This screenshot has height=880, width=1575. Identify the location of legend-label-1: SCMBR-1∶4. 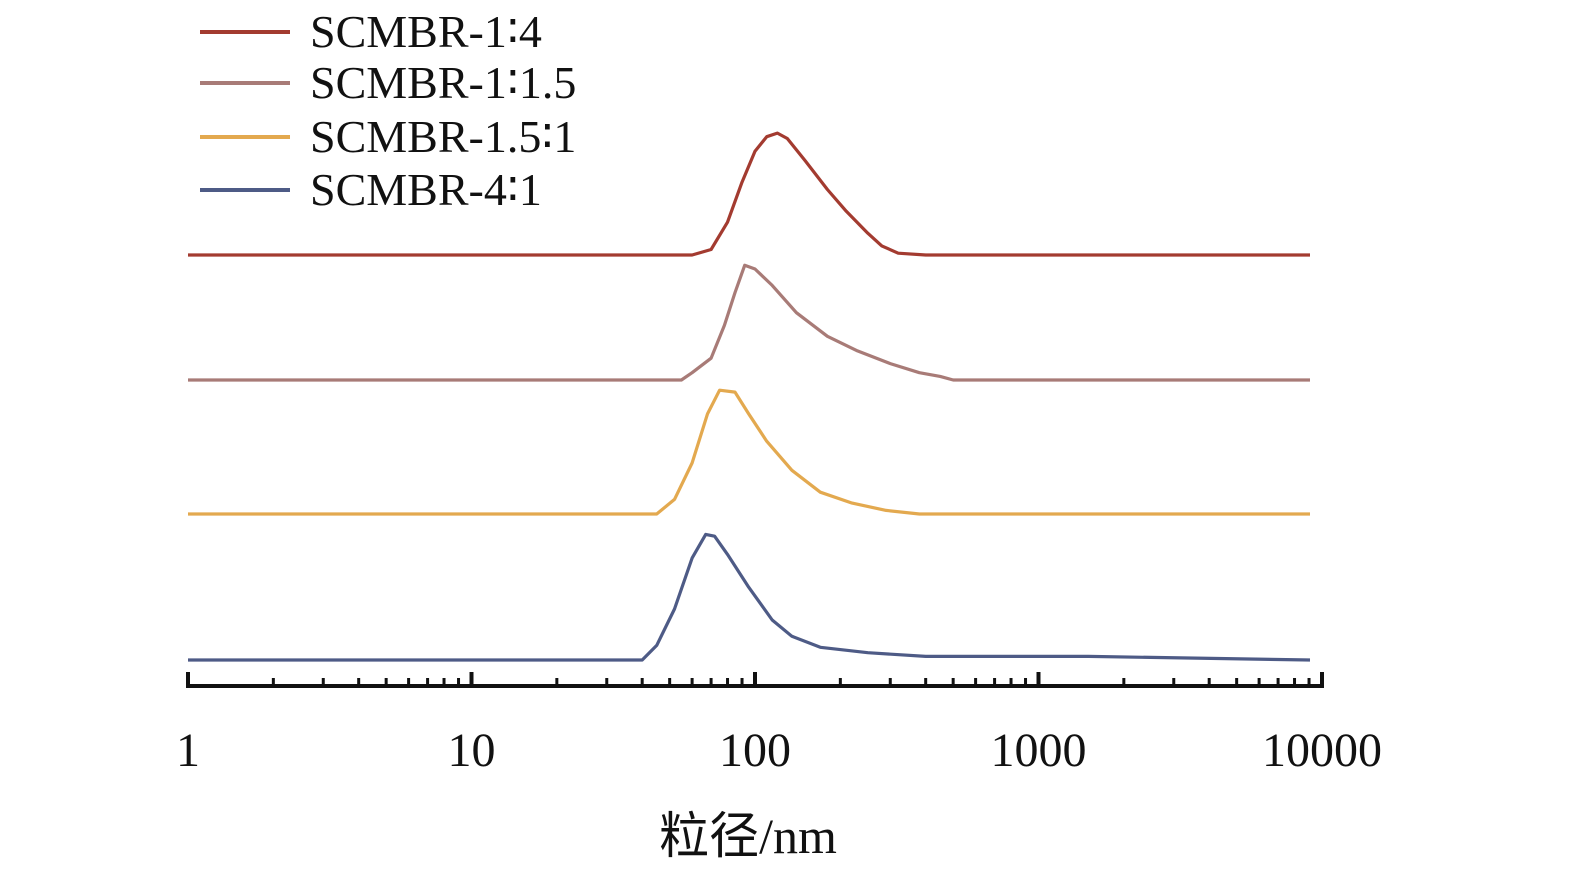
(426, 31).